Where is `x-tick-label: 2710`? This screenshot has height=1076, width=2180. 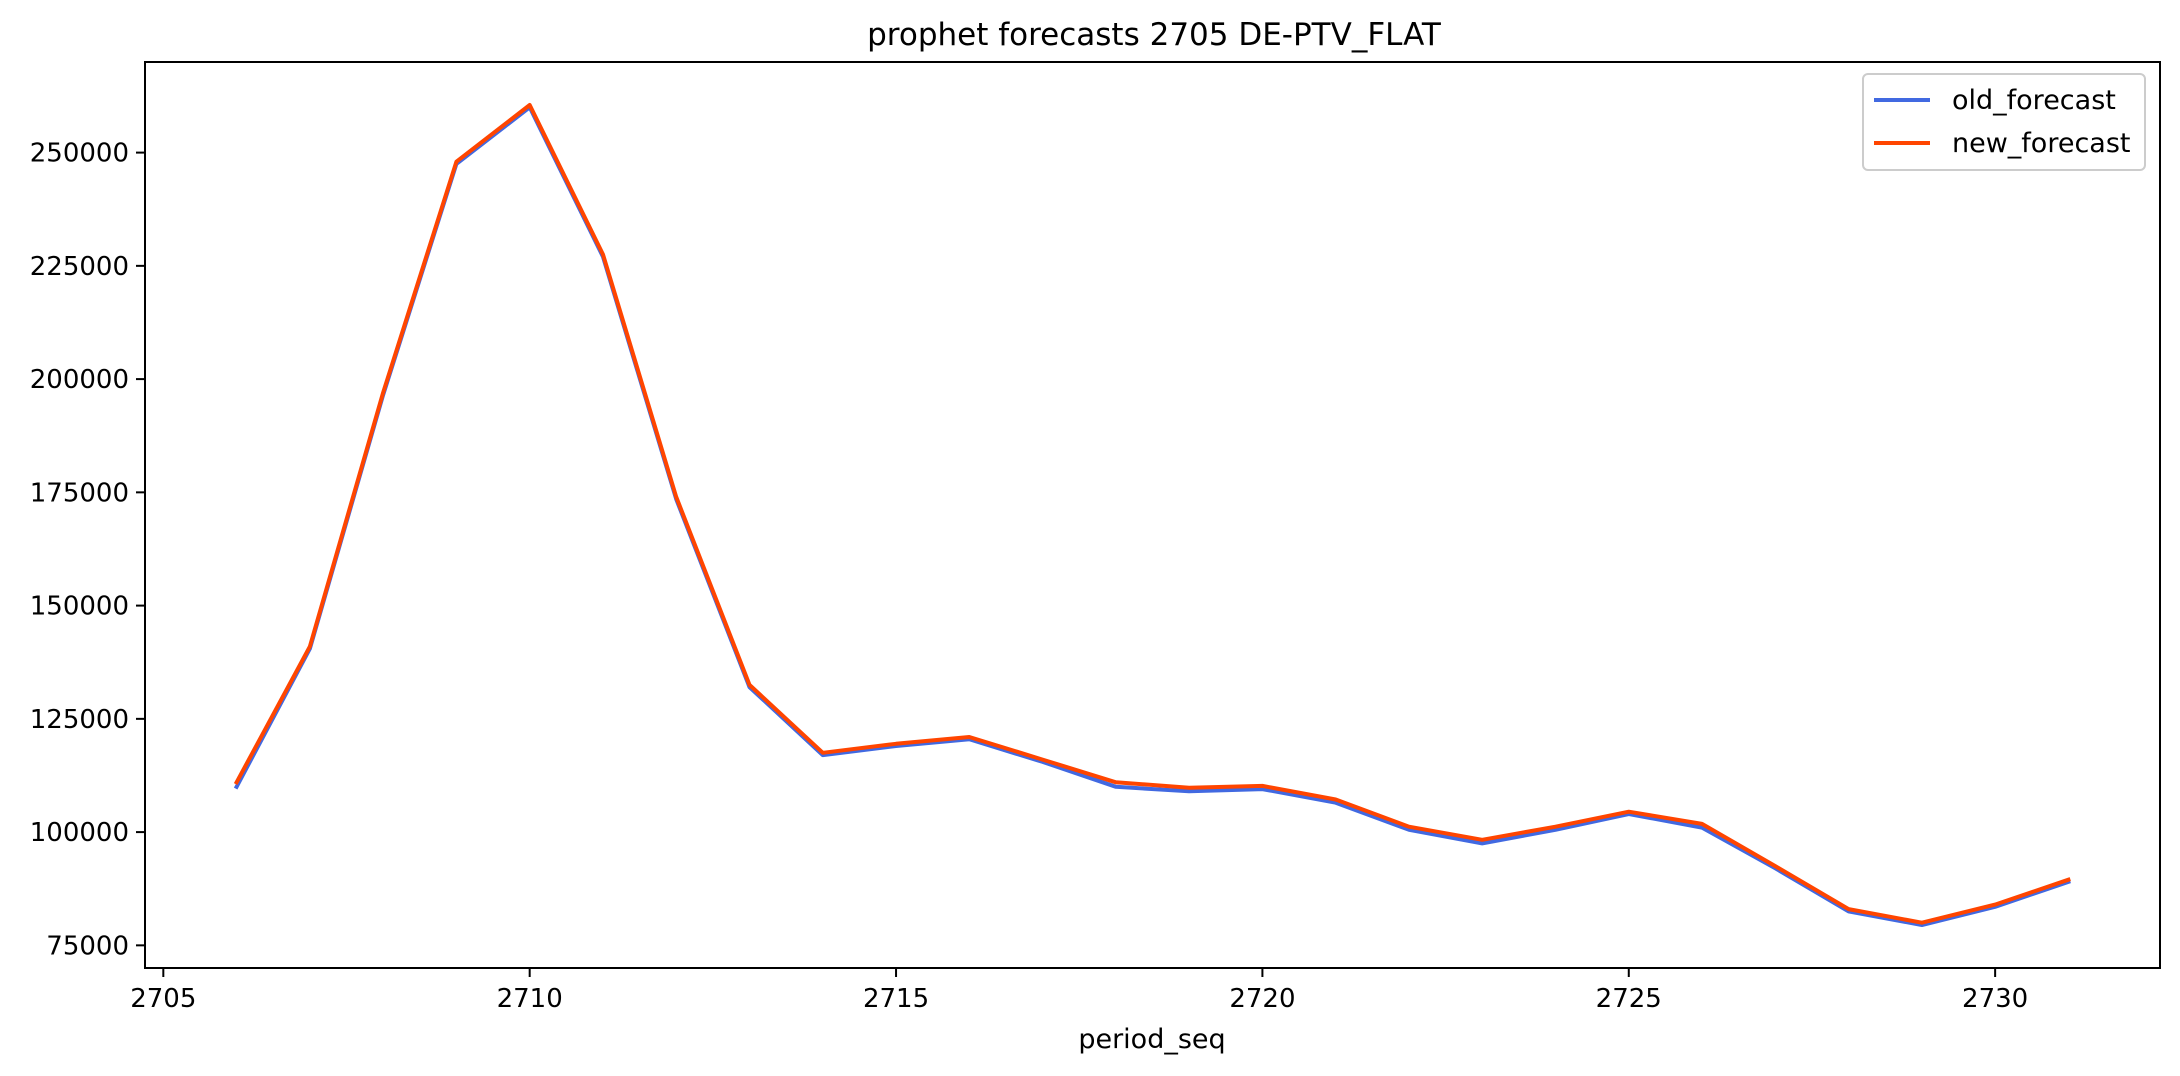
x-tick-label: 2710 is located at coordinates (530, 999).